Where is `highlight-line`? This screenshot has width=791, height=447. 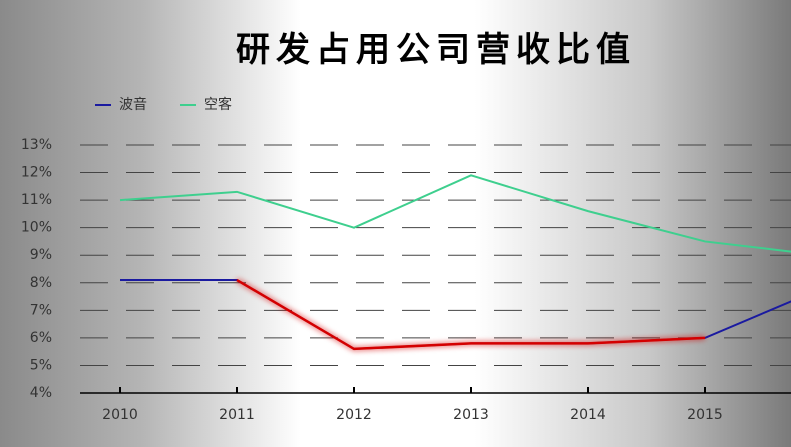 highlight-line is located at coordinates (471, 314).